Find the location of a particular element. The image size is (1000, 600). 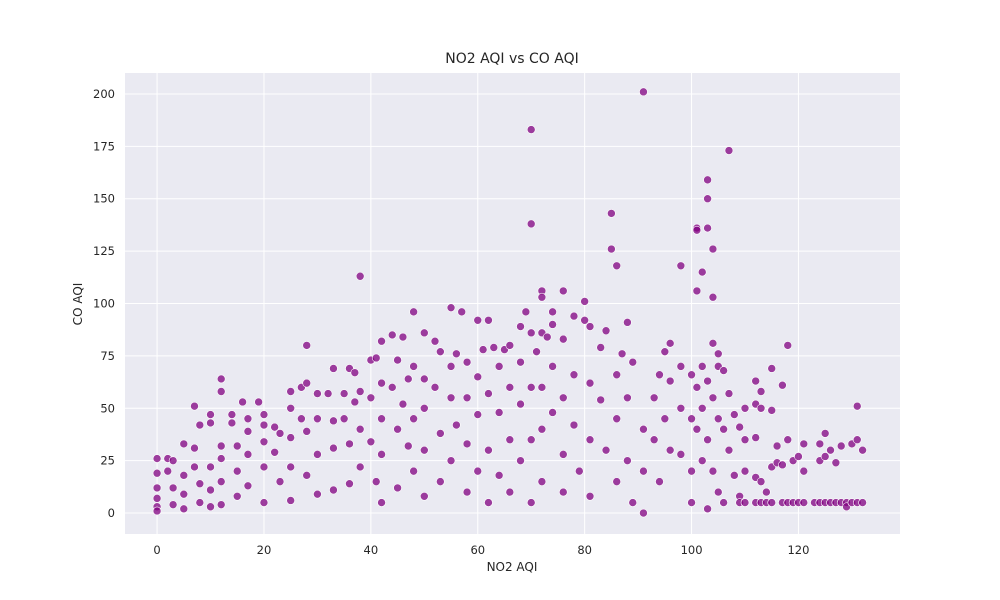

y-tick-label: 175 is located at coordinates (104, 146).